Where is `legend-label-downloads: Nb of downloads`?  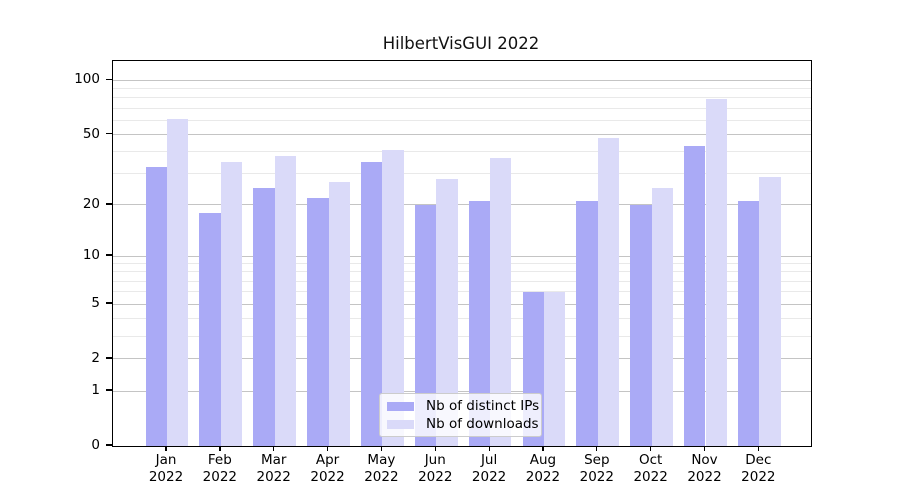 legend-label-downloads: Nb of downloads is located at coordinates (482, 424).